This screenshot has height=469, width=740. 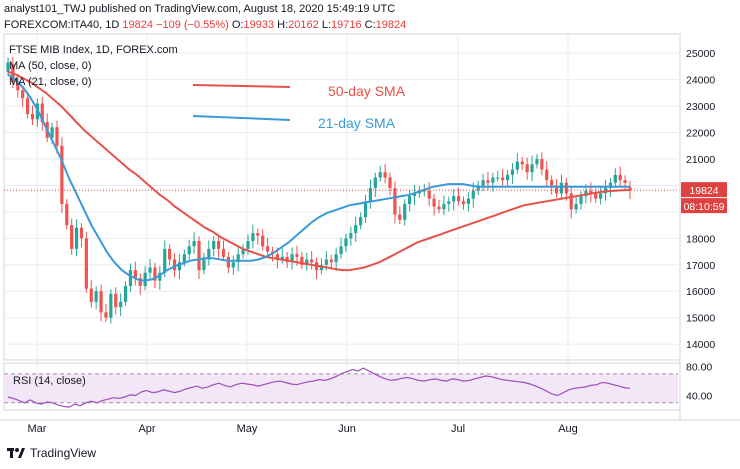 What do you see at coordinates (346, 25) in the screenshot?
I see `low-value: 19716` at bounding box center [346, 25].